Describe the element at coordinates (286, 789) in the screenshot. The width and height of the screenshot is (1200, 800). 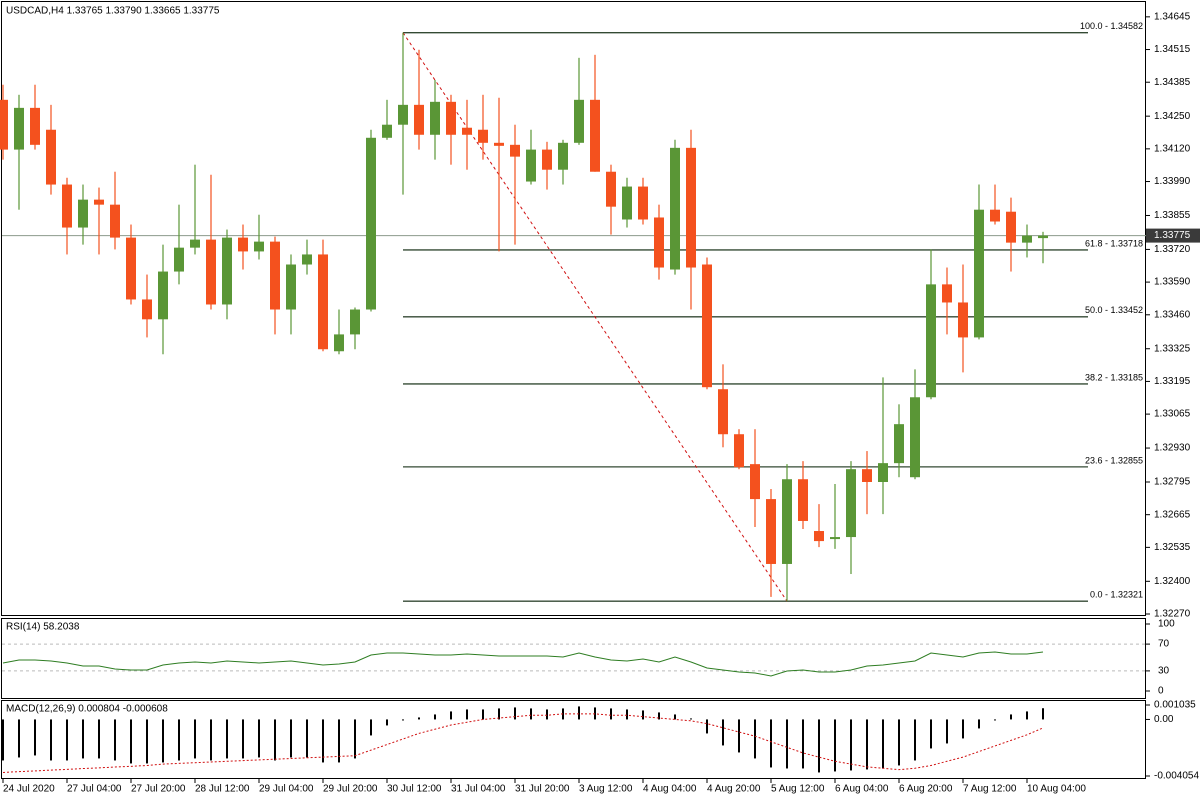
I see `x-tick-label: 29 Jul 04:00` at that location.